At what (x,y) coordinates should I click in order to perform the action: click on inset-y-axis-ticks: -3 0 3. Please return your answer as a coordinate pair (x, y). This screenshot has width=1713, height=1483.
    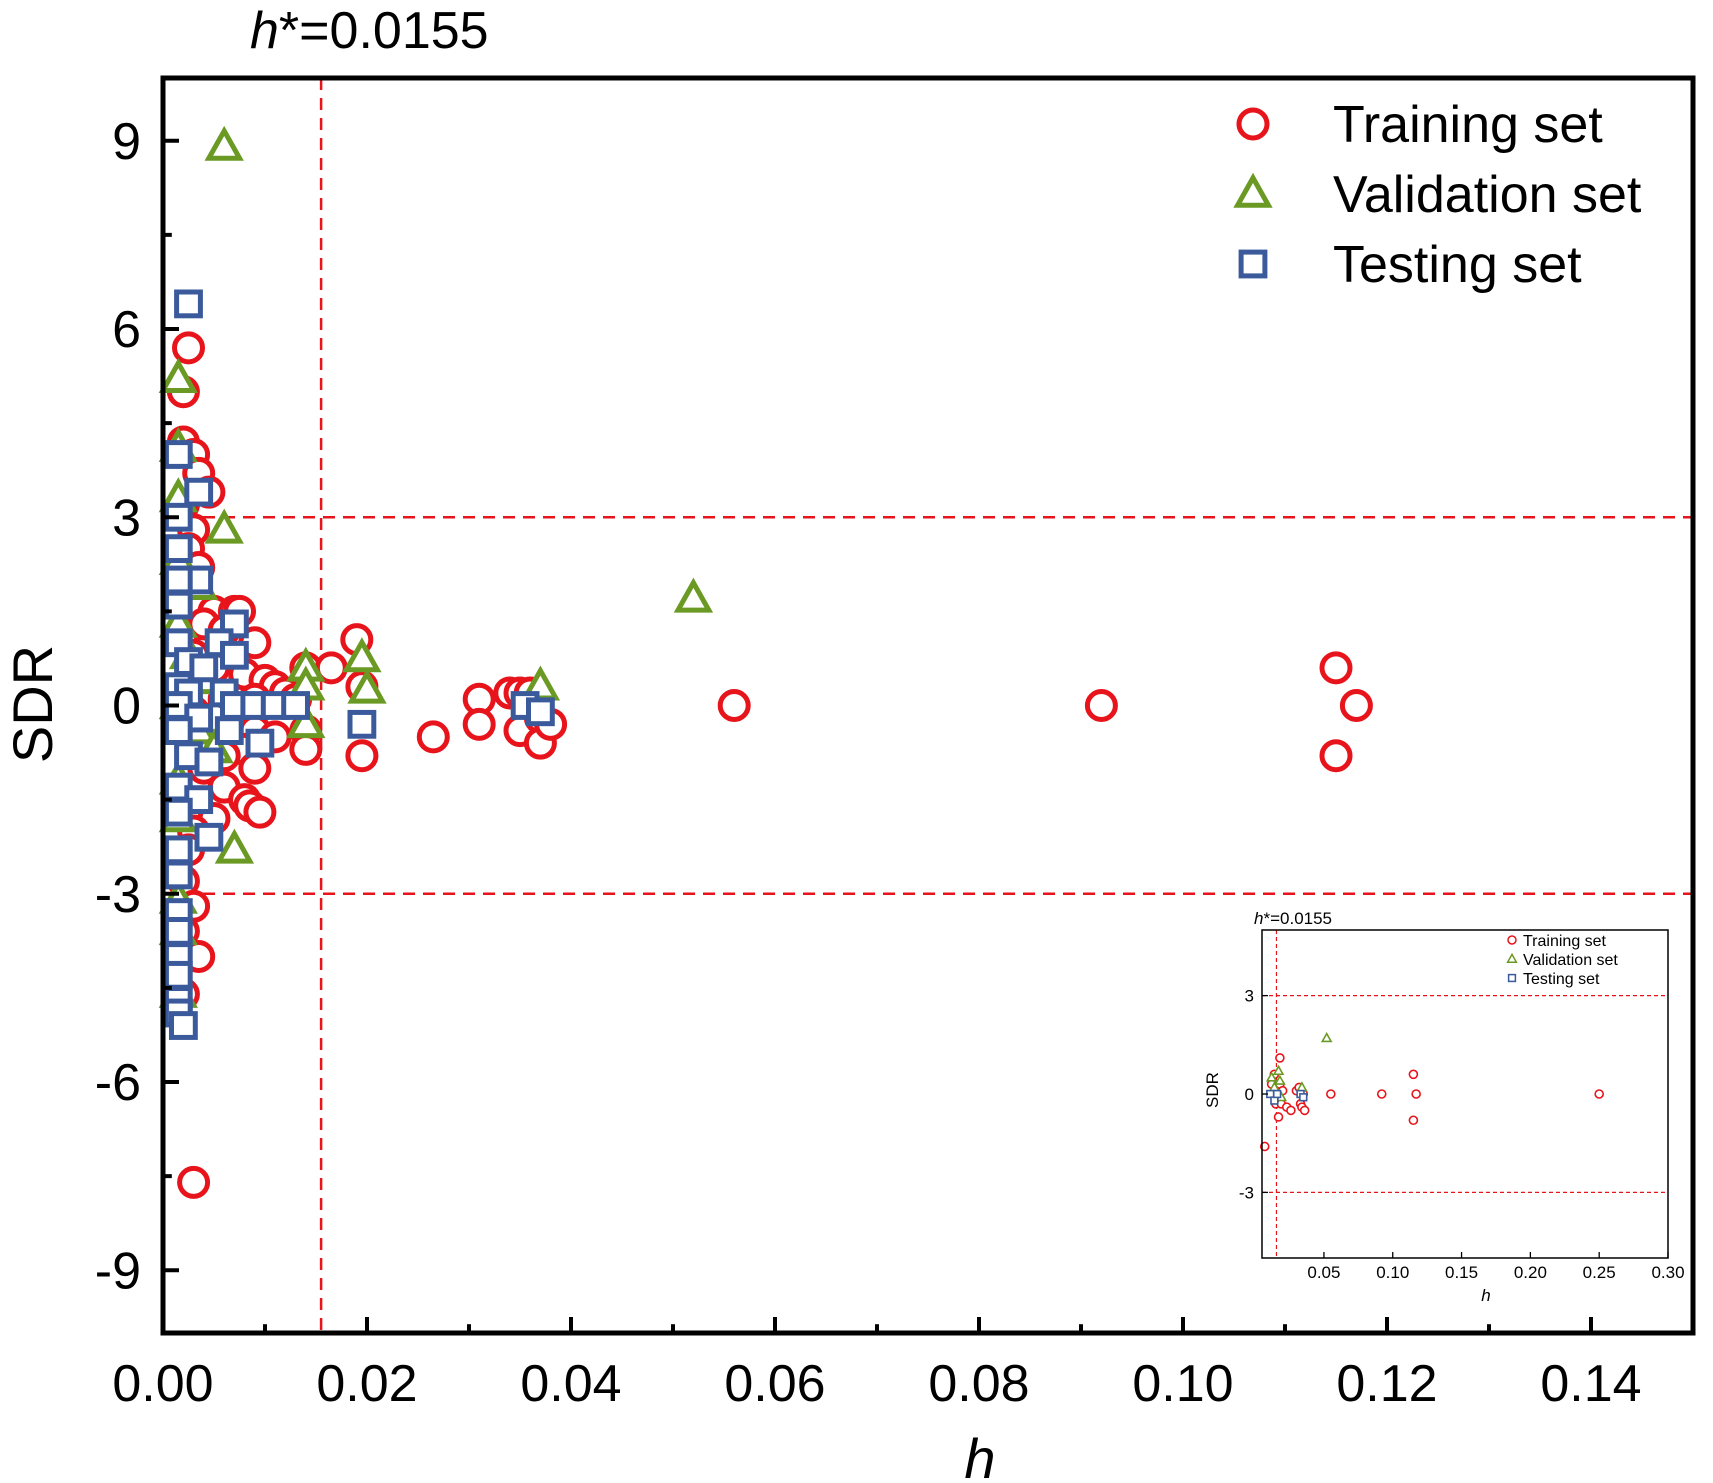
    Looking at the image, I should click on (1253, 1094).